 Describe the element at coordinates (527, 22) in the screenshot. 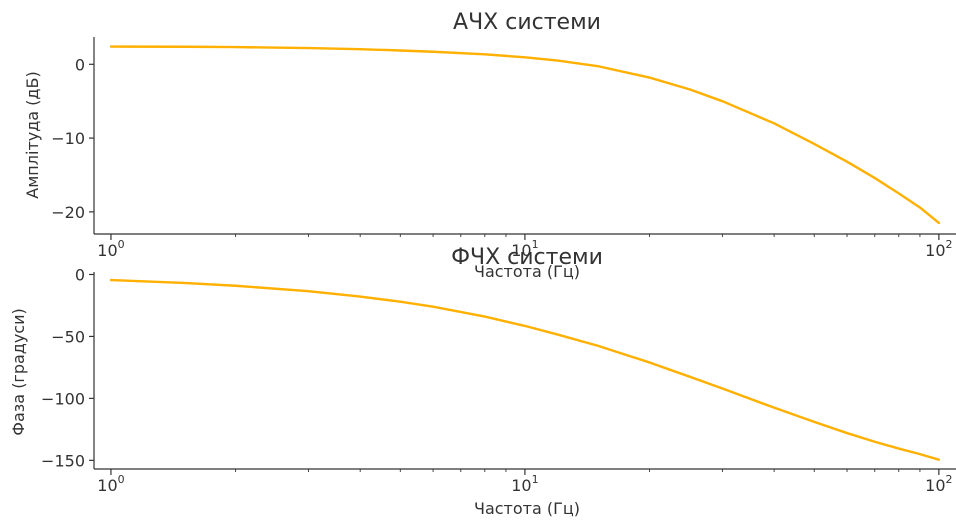

I see `chart-title: АЧХ системи` at that location.